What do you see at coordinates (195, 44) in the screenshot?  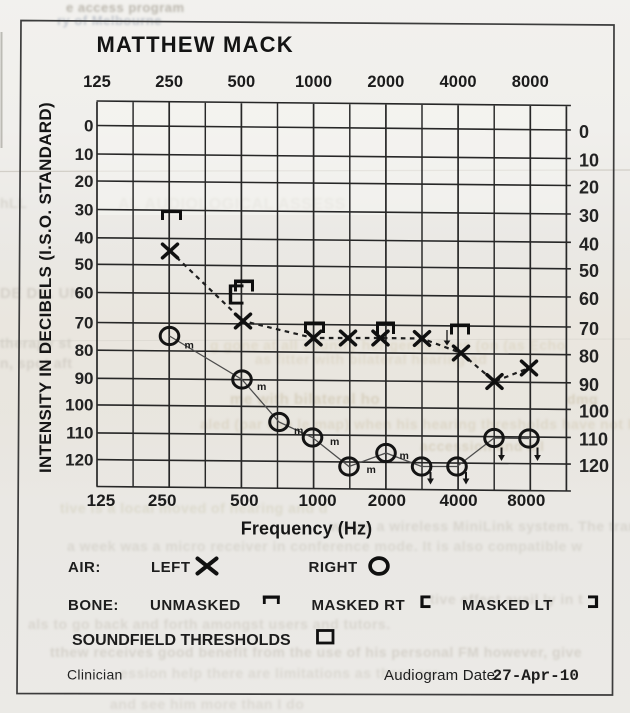 I see `svg-text: MATTHEW MACK` at bounding box center [195, 44].